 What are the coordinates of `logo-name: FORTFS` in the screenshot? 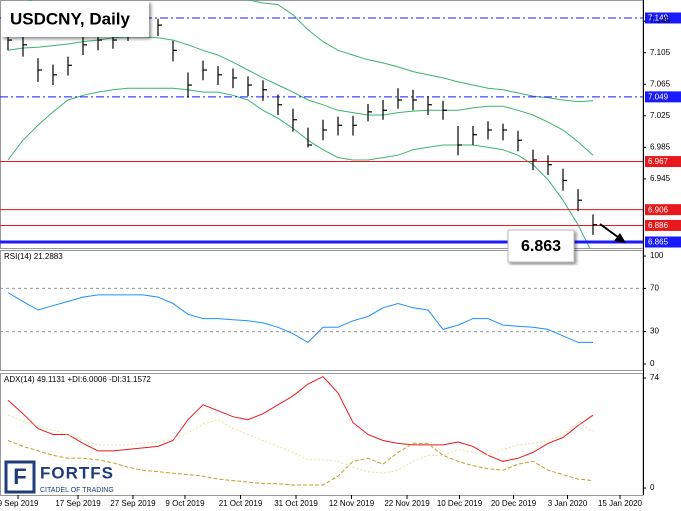 It's located at (77, 472).